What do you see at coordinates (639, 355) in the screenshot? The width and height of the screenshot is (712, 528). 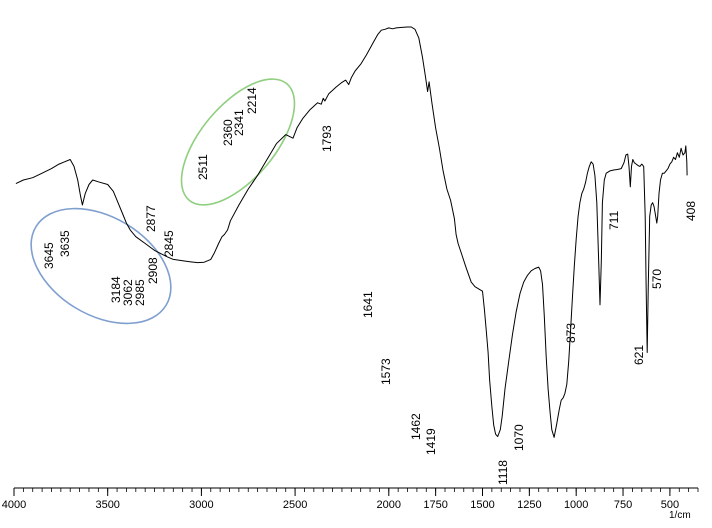 I see `peak-label-621: 621` at bounding box center [639, 355].